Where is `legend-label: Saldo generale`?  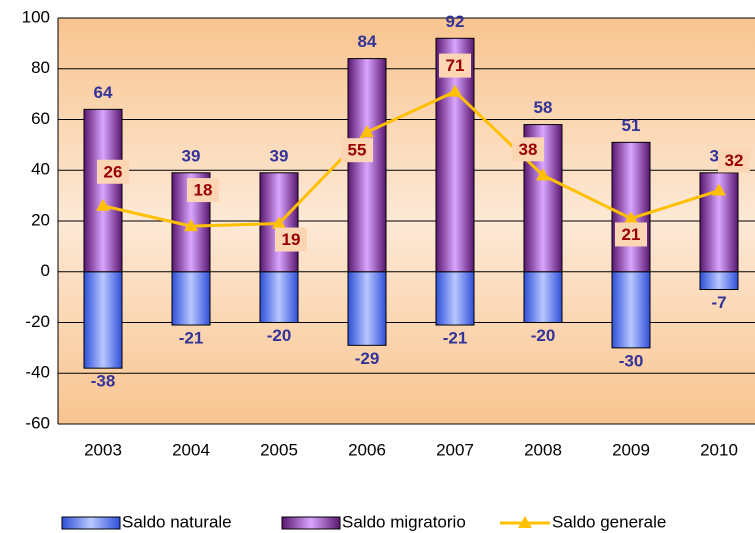
legend-label: Saldo generale is located at coordinates (609, 521).